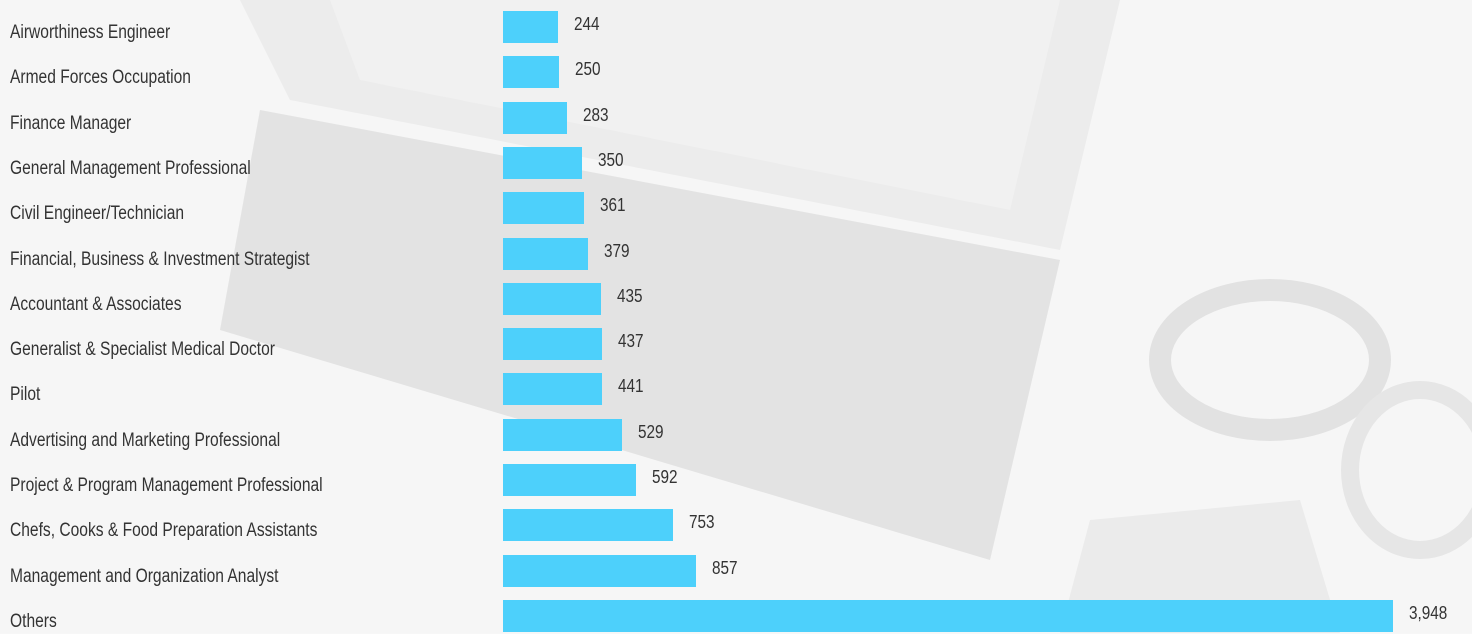 This screenshot has width=1472, height=634. Describe the element at coordinates (71, 123) in the screenshot. I see `category-label: Finance Manager` at that location.